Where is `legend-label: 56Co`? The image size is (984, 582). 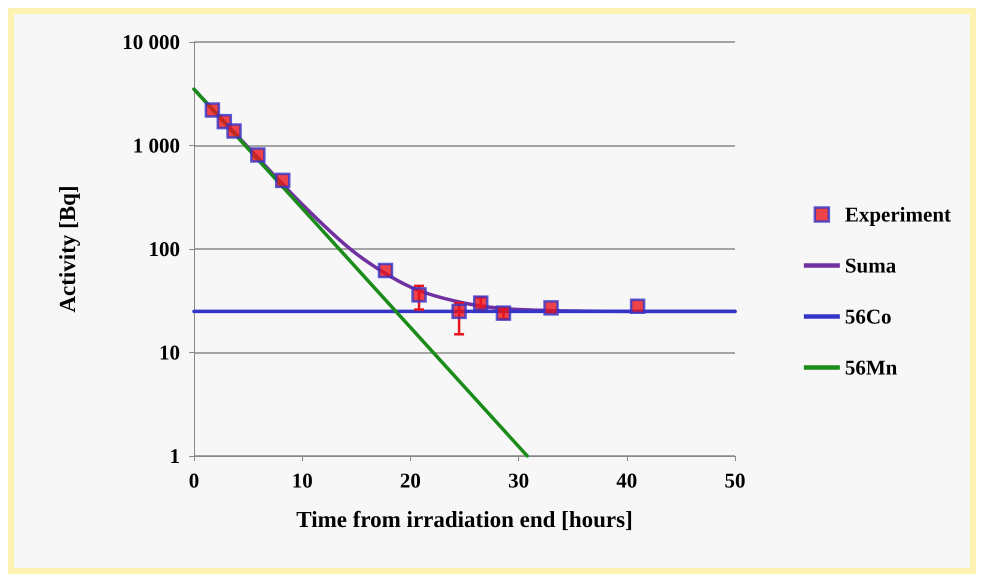 legend-label: 56Co is located at coordinates (868, 316).